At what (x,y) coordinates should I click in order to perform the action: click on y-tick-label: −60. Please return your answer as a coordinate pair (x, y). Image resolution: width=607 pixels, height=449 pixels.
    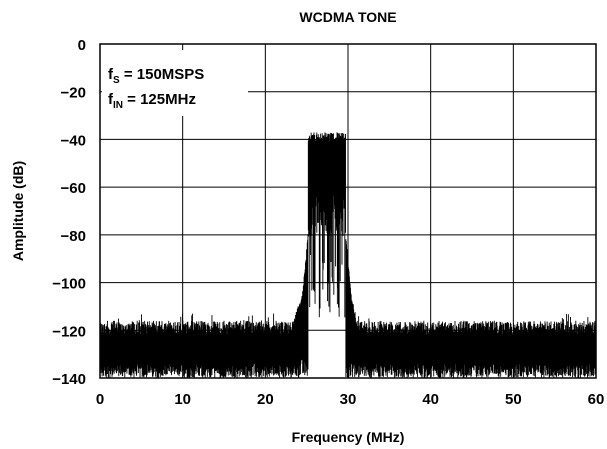
    Looking at the image, I should click on (73, 188).